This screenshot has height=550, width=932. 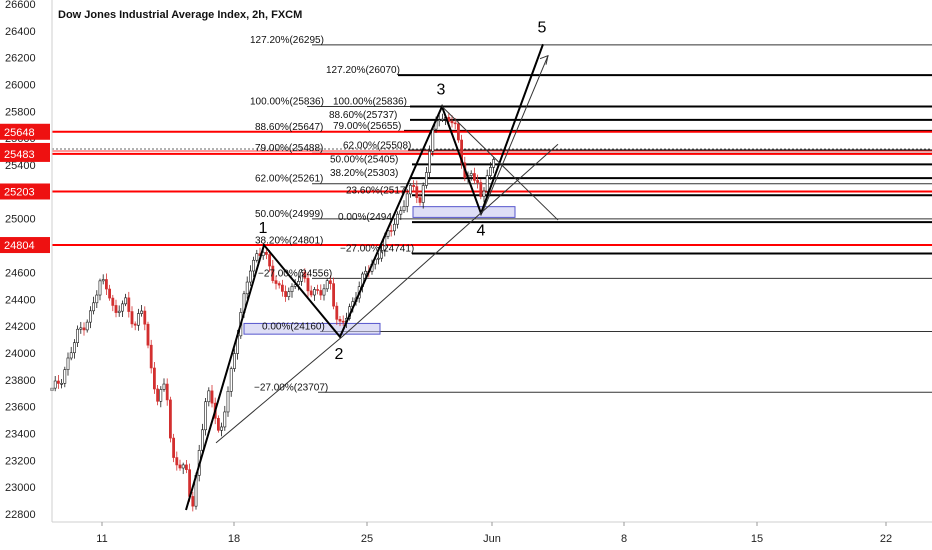 What do you see at coordinates (367, 539) in the screenshot?
I see `x-tick-label: 25` at bounding box center [367, 539].